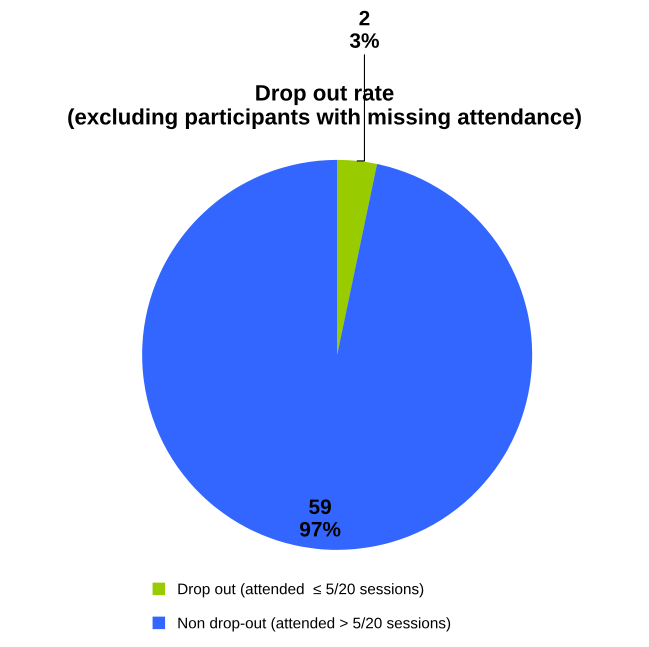 The width and height of the screenshot is (649, 647). What do you see at coordinates (364, 29) in the screenshot?
I see `data-label: 2 3%` at bounding box center [364, 29].